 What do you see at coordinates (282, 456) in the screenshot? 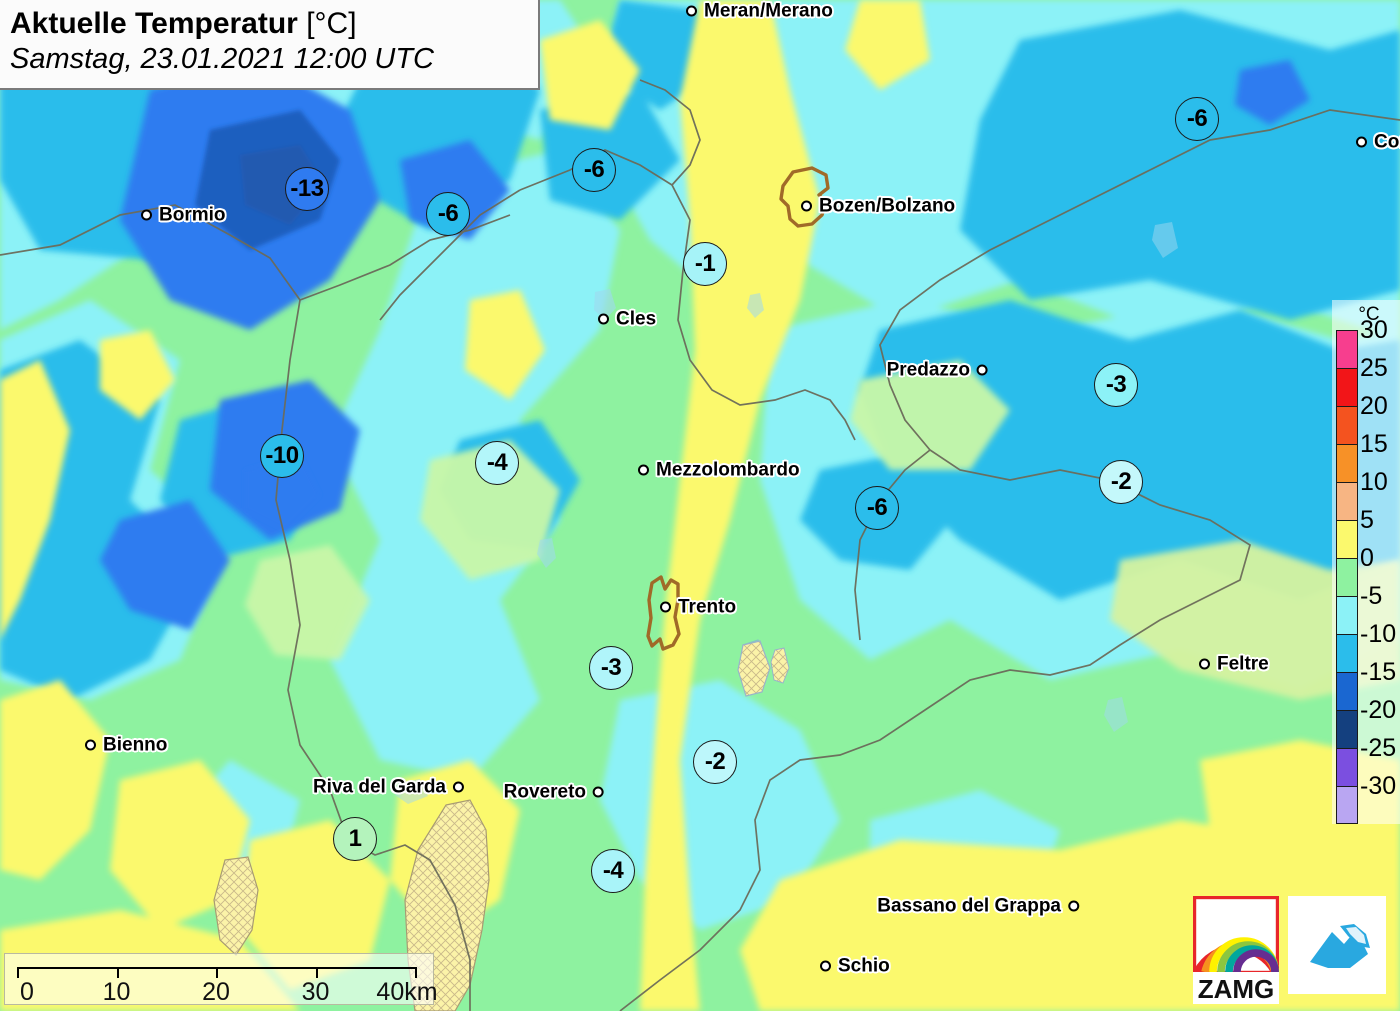
I see `station-temperature-marker: -10` at bounding box center [282, 456].